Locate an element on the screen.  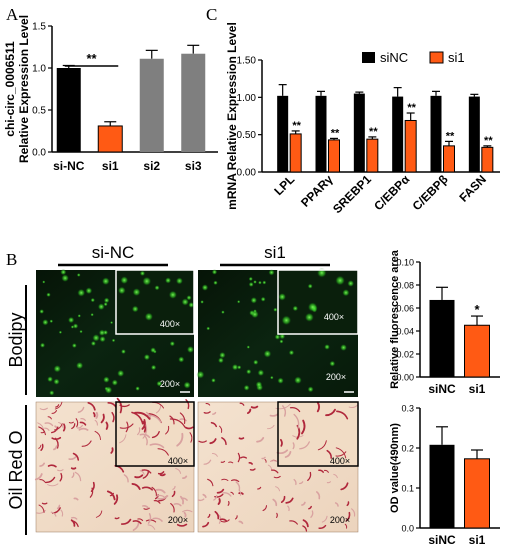
inset-magnification: 400× is located at coordinates (178, 461).